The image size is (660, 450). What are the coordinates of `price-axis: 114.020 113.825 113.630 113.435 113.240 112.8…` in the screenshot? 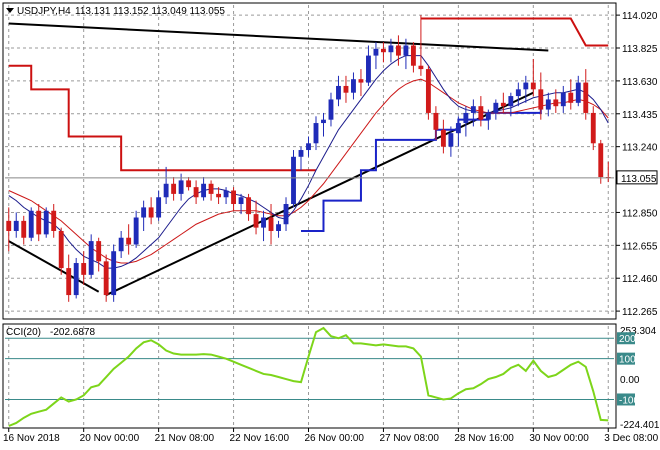 It's located at (637, 164).